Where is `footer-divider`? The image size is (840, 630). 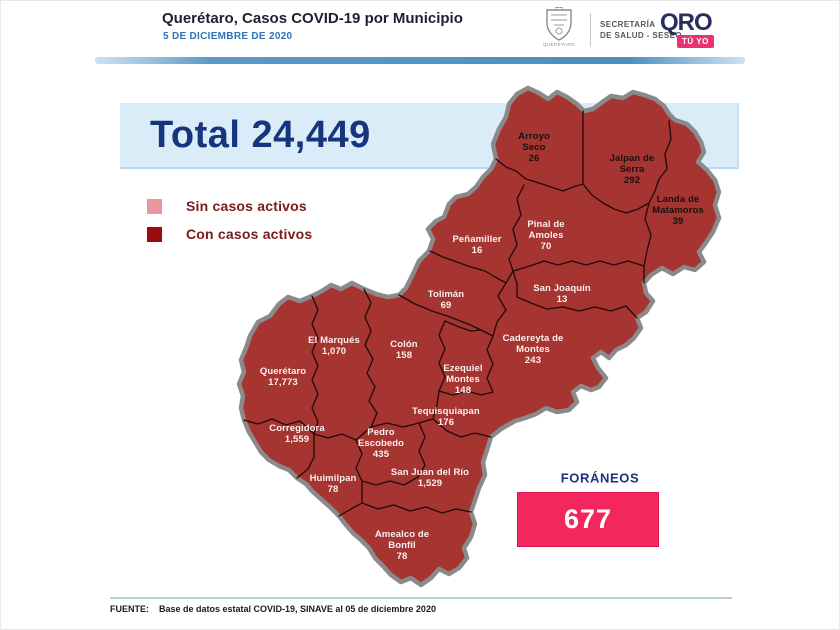 footer-divider is located at coordinates (421, 598).